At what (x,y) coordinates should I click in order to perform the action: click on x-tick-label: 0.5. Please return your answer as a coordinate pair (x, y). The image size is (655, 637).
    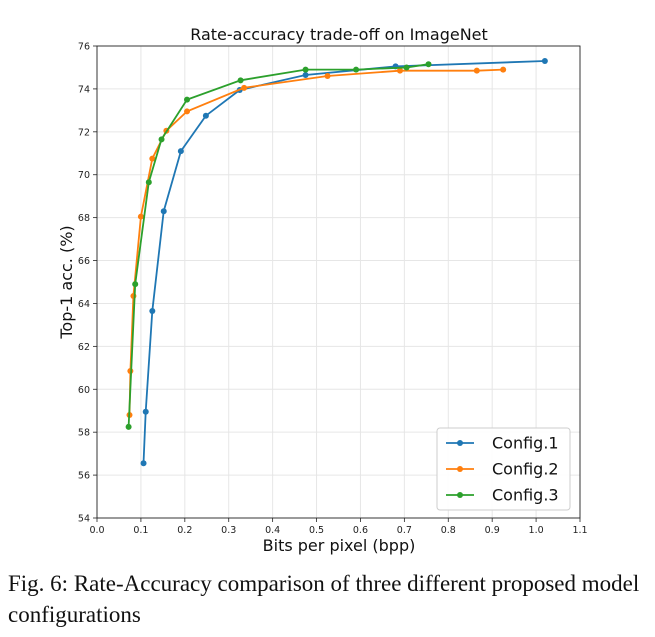
    Looking at the image, I should click on (316, 530).